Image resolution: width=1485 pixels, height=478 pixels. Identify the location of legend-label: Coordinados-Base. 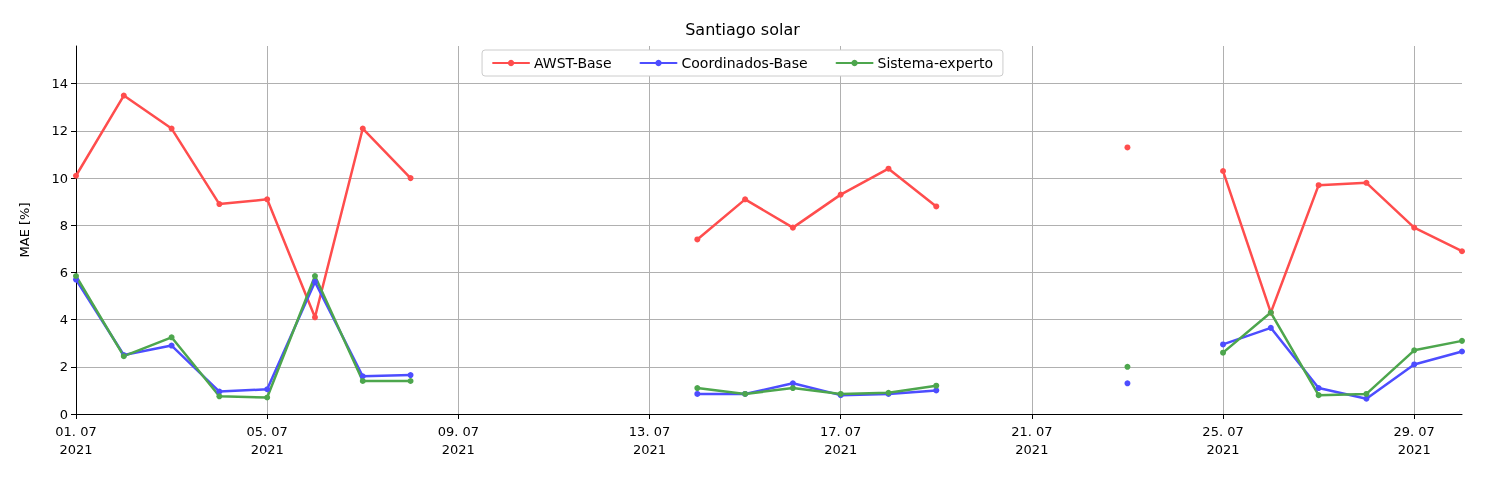
(744, 63).